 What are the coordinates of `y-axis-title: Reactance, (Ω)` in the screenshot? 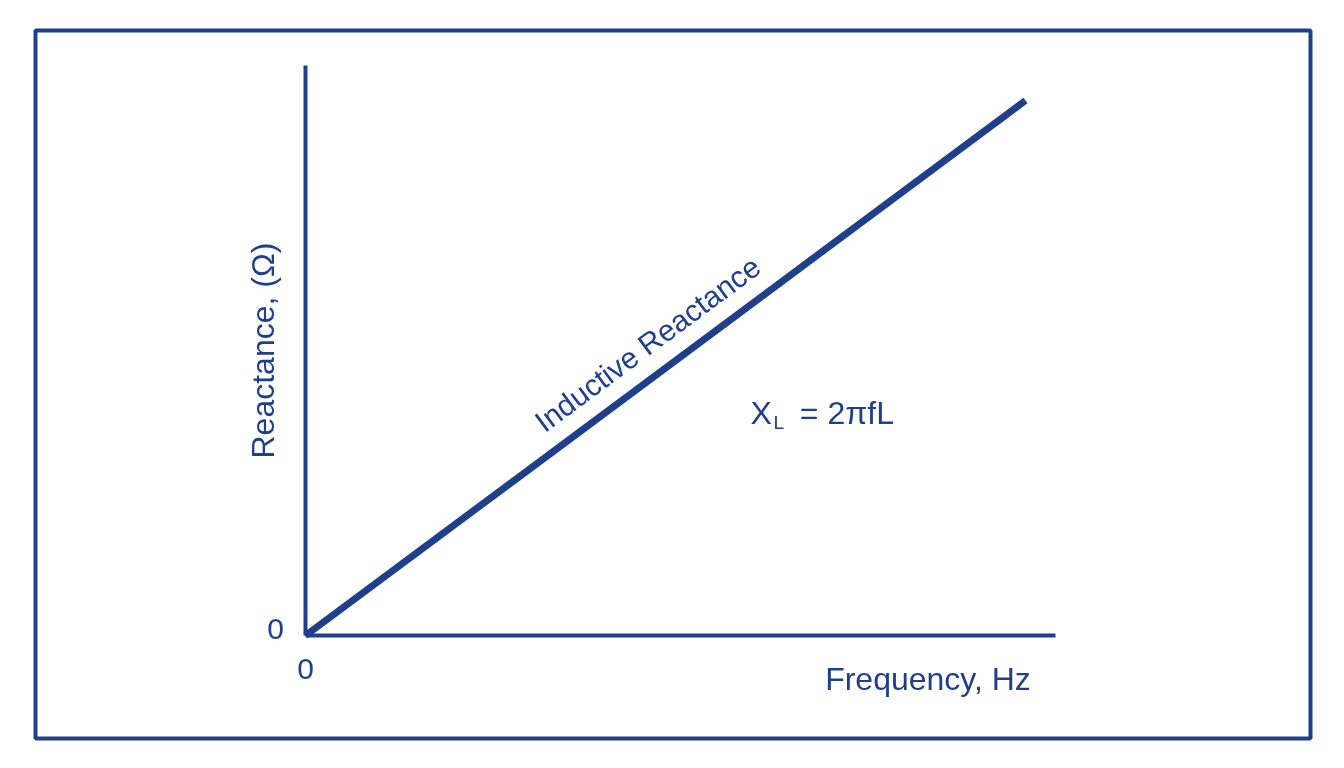 It's located at (262, 350).